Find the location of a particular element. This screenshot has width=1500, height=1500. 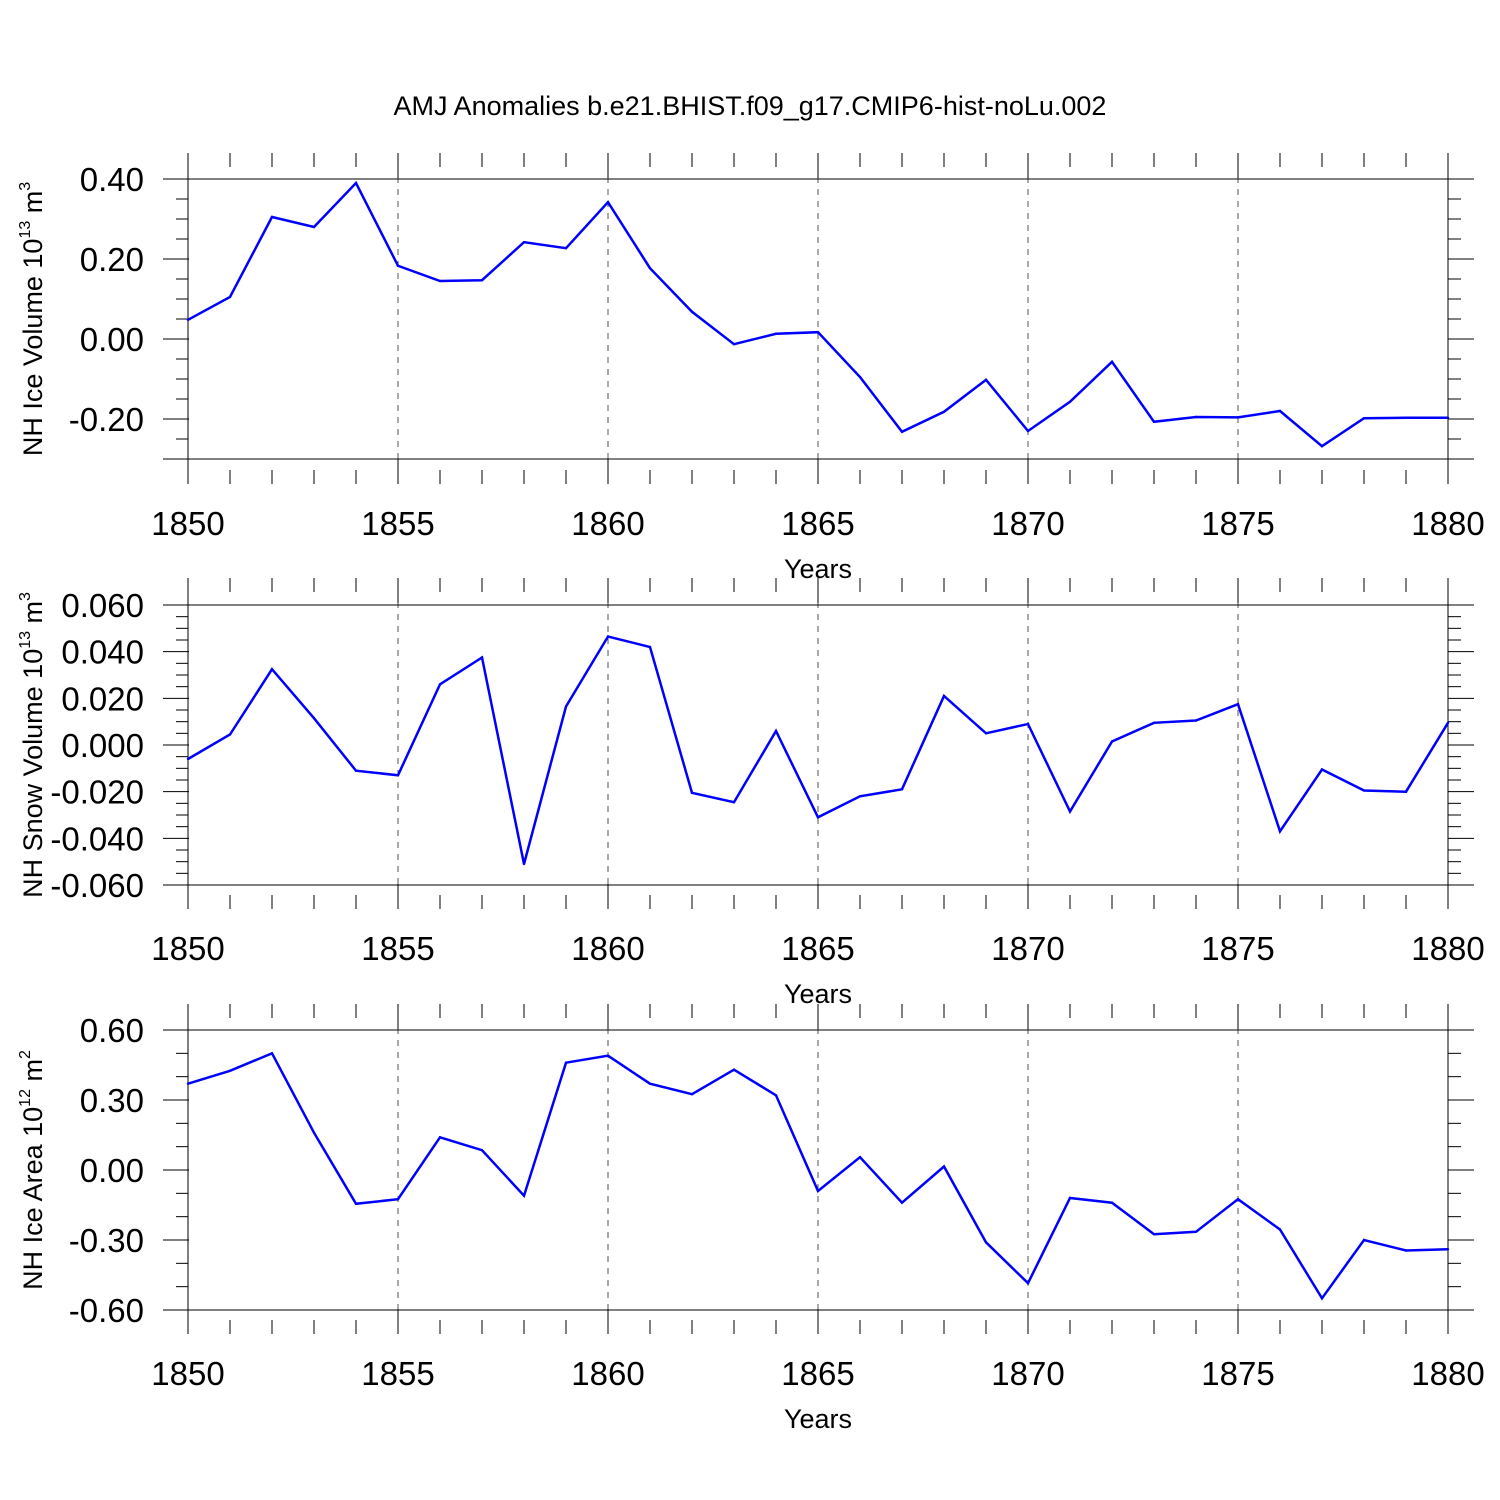

y-axis-label-part-0: NH Snow Volume 10 is located at coordinates (33, 773).